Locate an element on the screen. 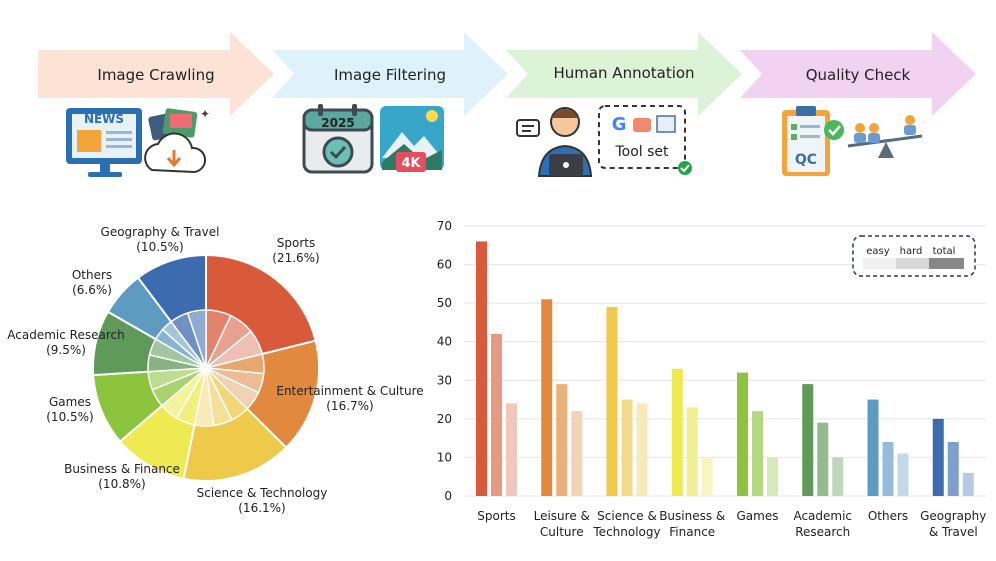  photos-icon: ✦ is located at coordinates (179, 124).